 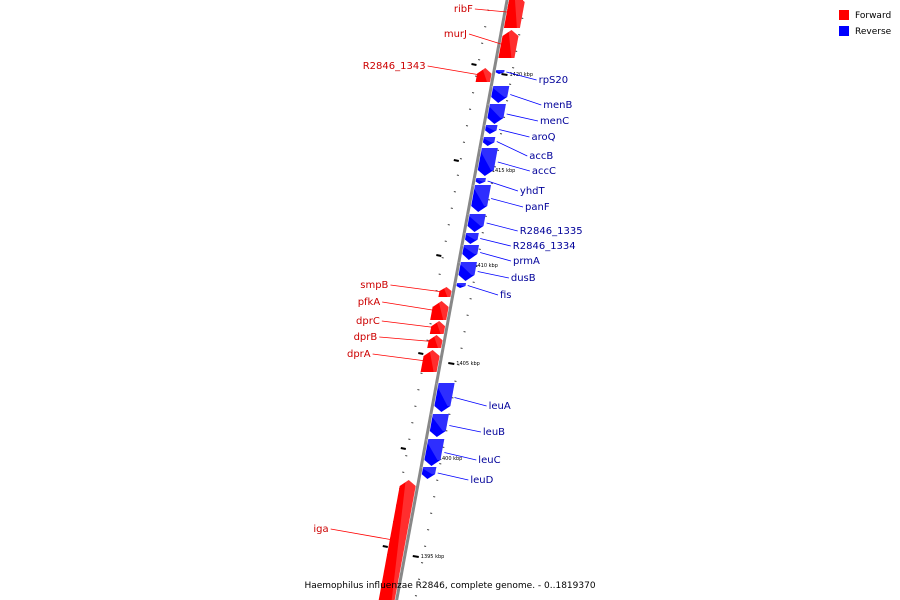 What do you see at coordinates (500, 72) in the screenshot?
I see `gene-arrow-rps20` at bounding box center [500, 72].